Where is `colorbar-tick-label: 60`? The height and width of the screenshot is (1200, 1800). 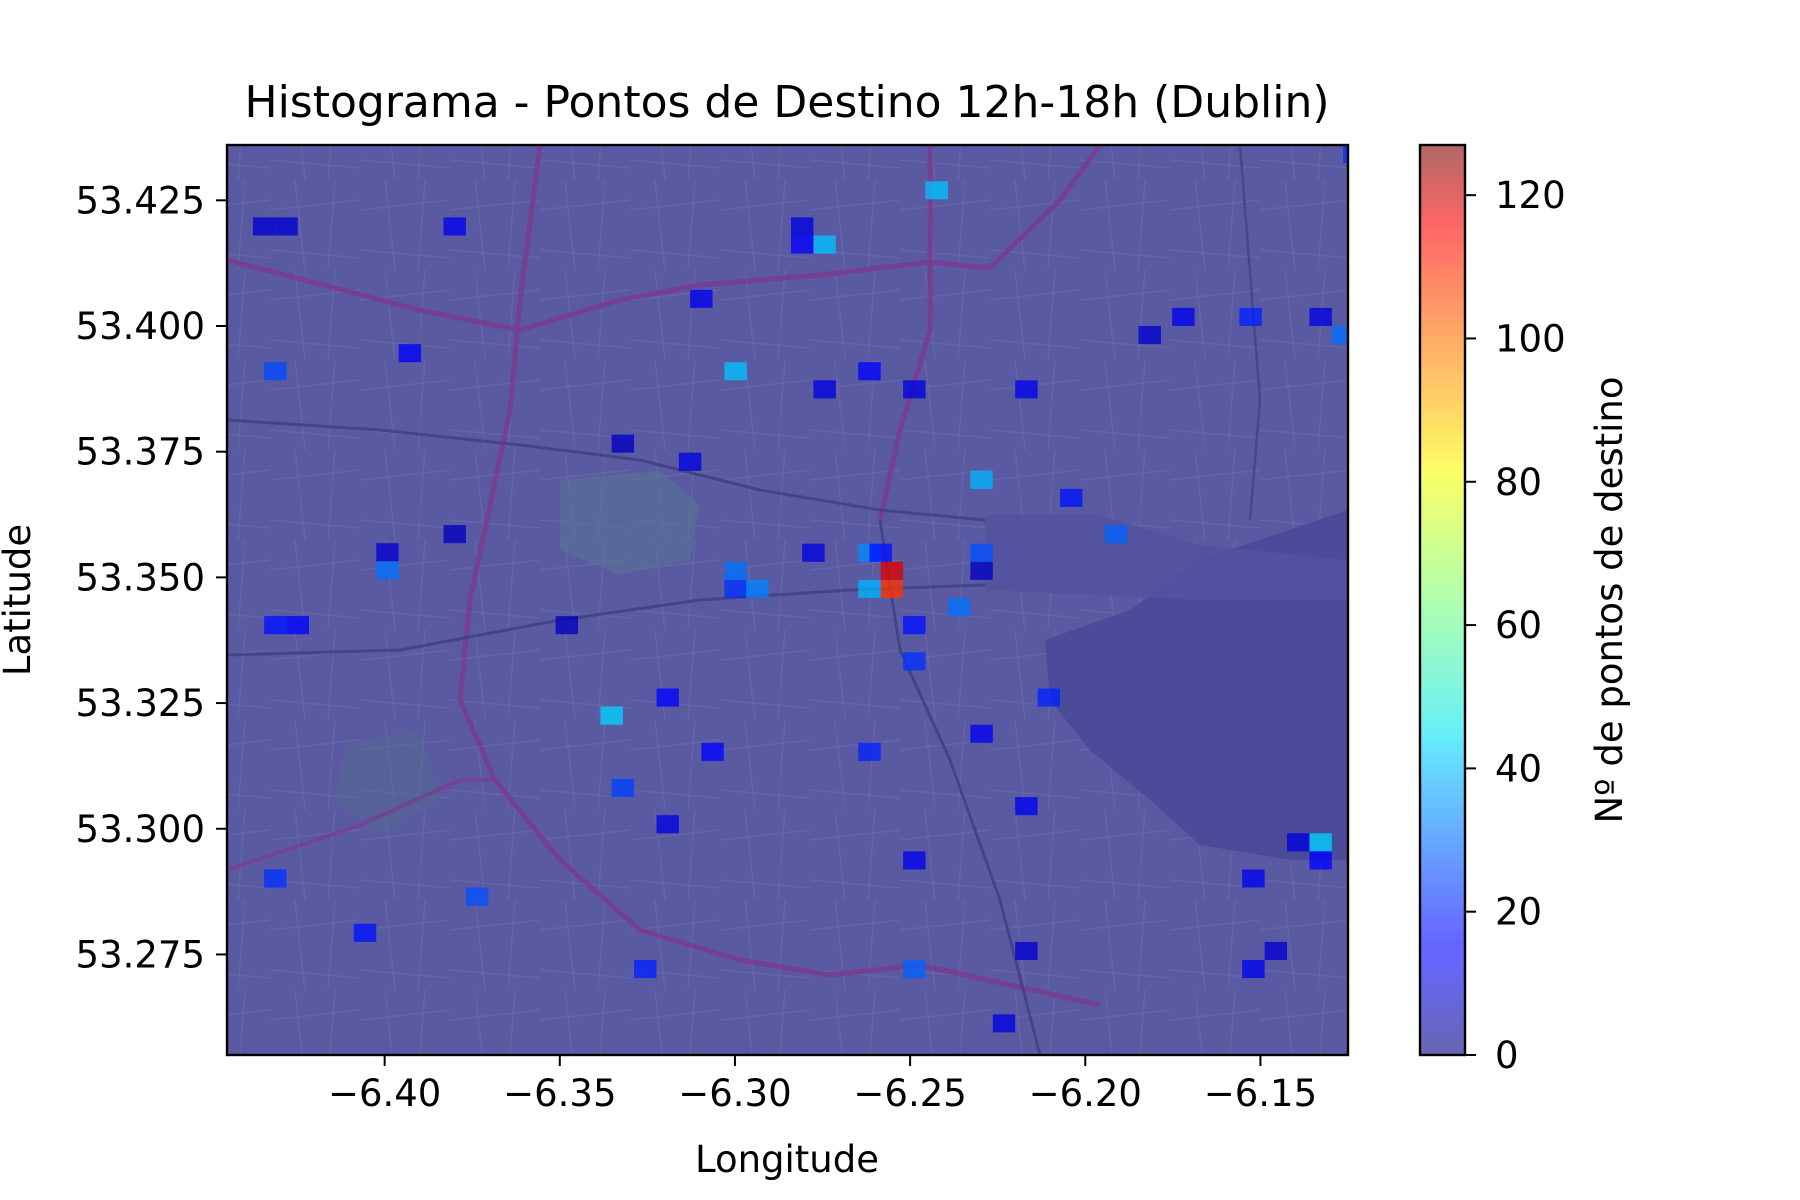 colorbar-tick-label: 60 is located at coordinates (1518, 625).